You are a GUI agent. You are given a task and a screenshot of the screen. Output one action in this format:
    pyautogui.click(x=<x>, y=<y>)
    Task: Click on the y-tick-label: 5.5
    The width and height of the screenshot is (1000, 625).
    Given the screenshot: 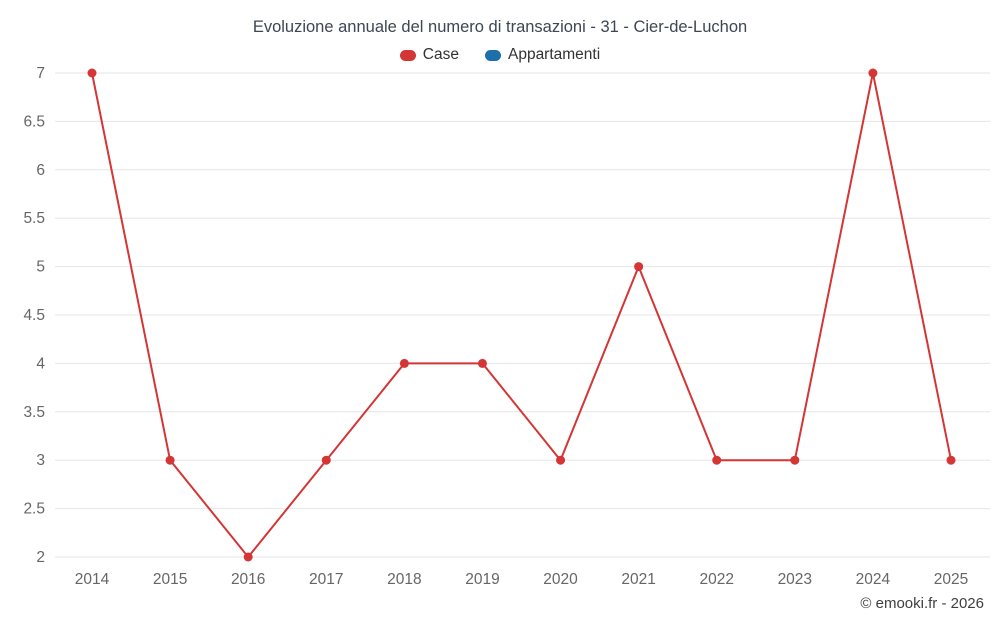 What is the action you would take?
    pyautogui.click(x=34, y=218)
    